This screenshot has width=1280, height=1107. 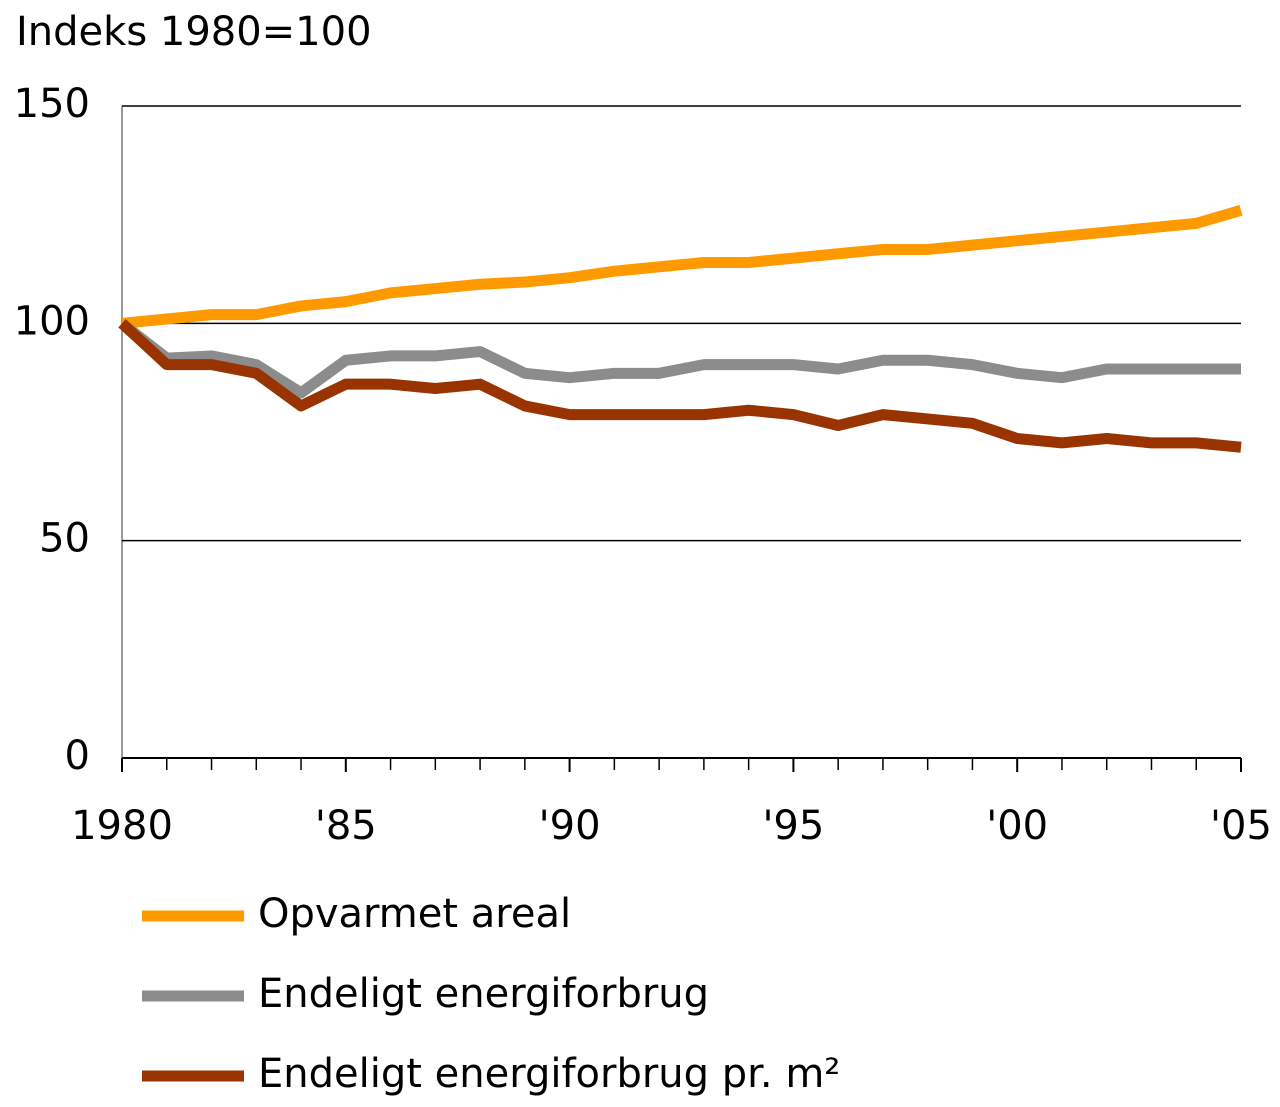 What do you see at coordinates (483, 994) in the screenshot?
I see `legend-label: Endeligt energiforbrug` at bounding box center [483, 994].